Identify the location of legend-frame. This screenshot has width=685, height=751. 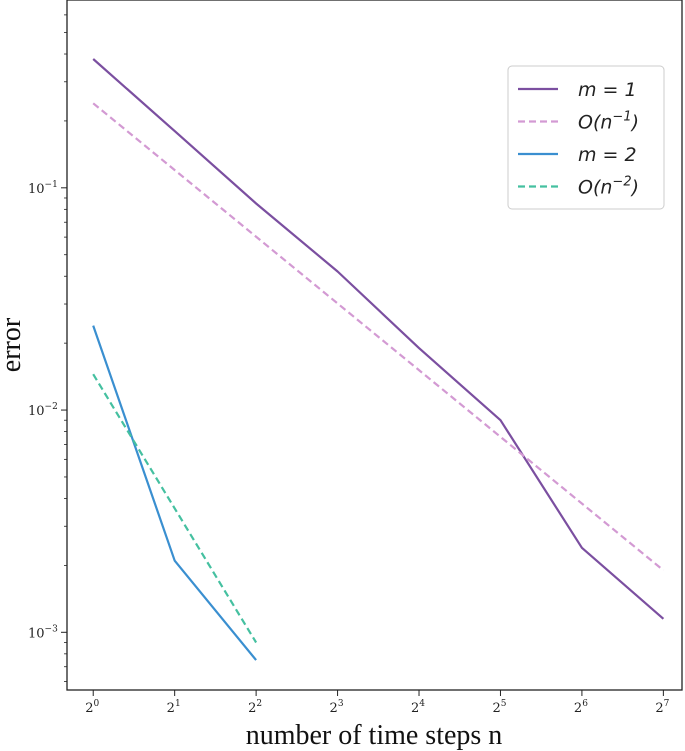
(586, 137).